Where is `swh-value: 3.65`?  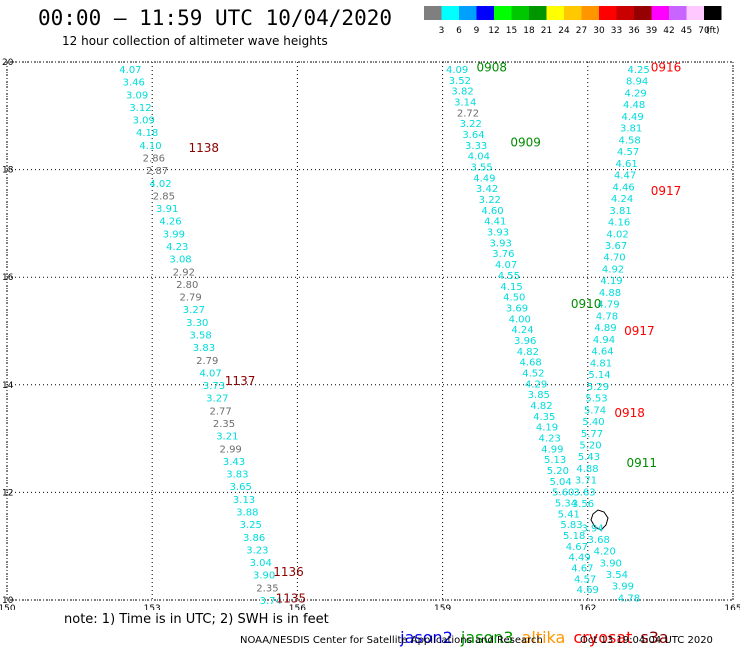 swh-value: 3.65 is located at coordinates (241, 487).